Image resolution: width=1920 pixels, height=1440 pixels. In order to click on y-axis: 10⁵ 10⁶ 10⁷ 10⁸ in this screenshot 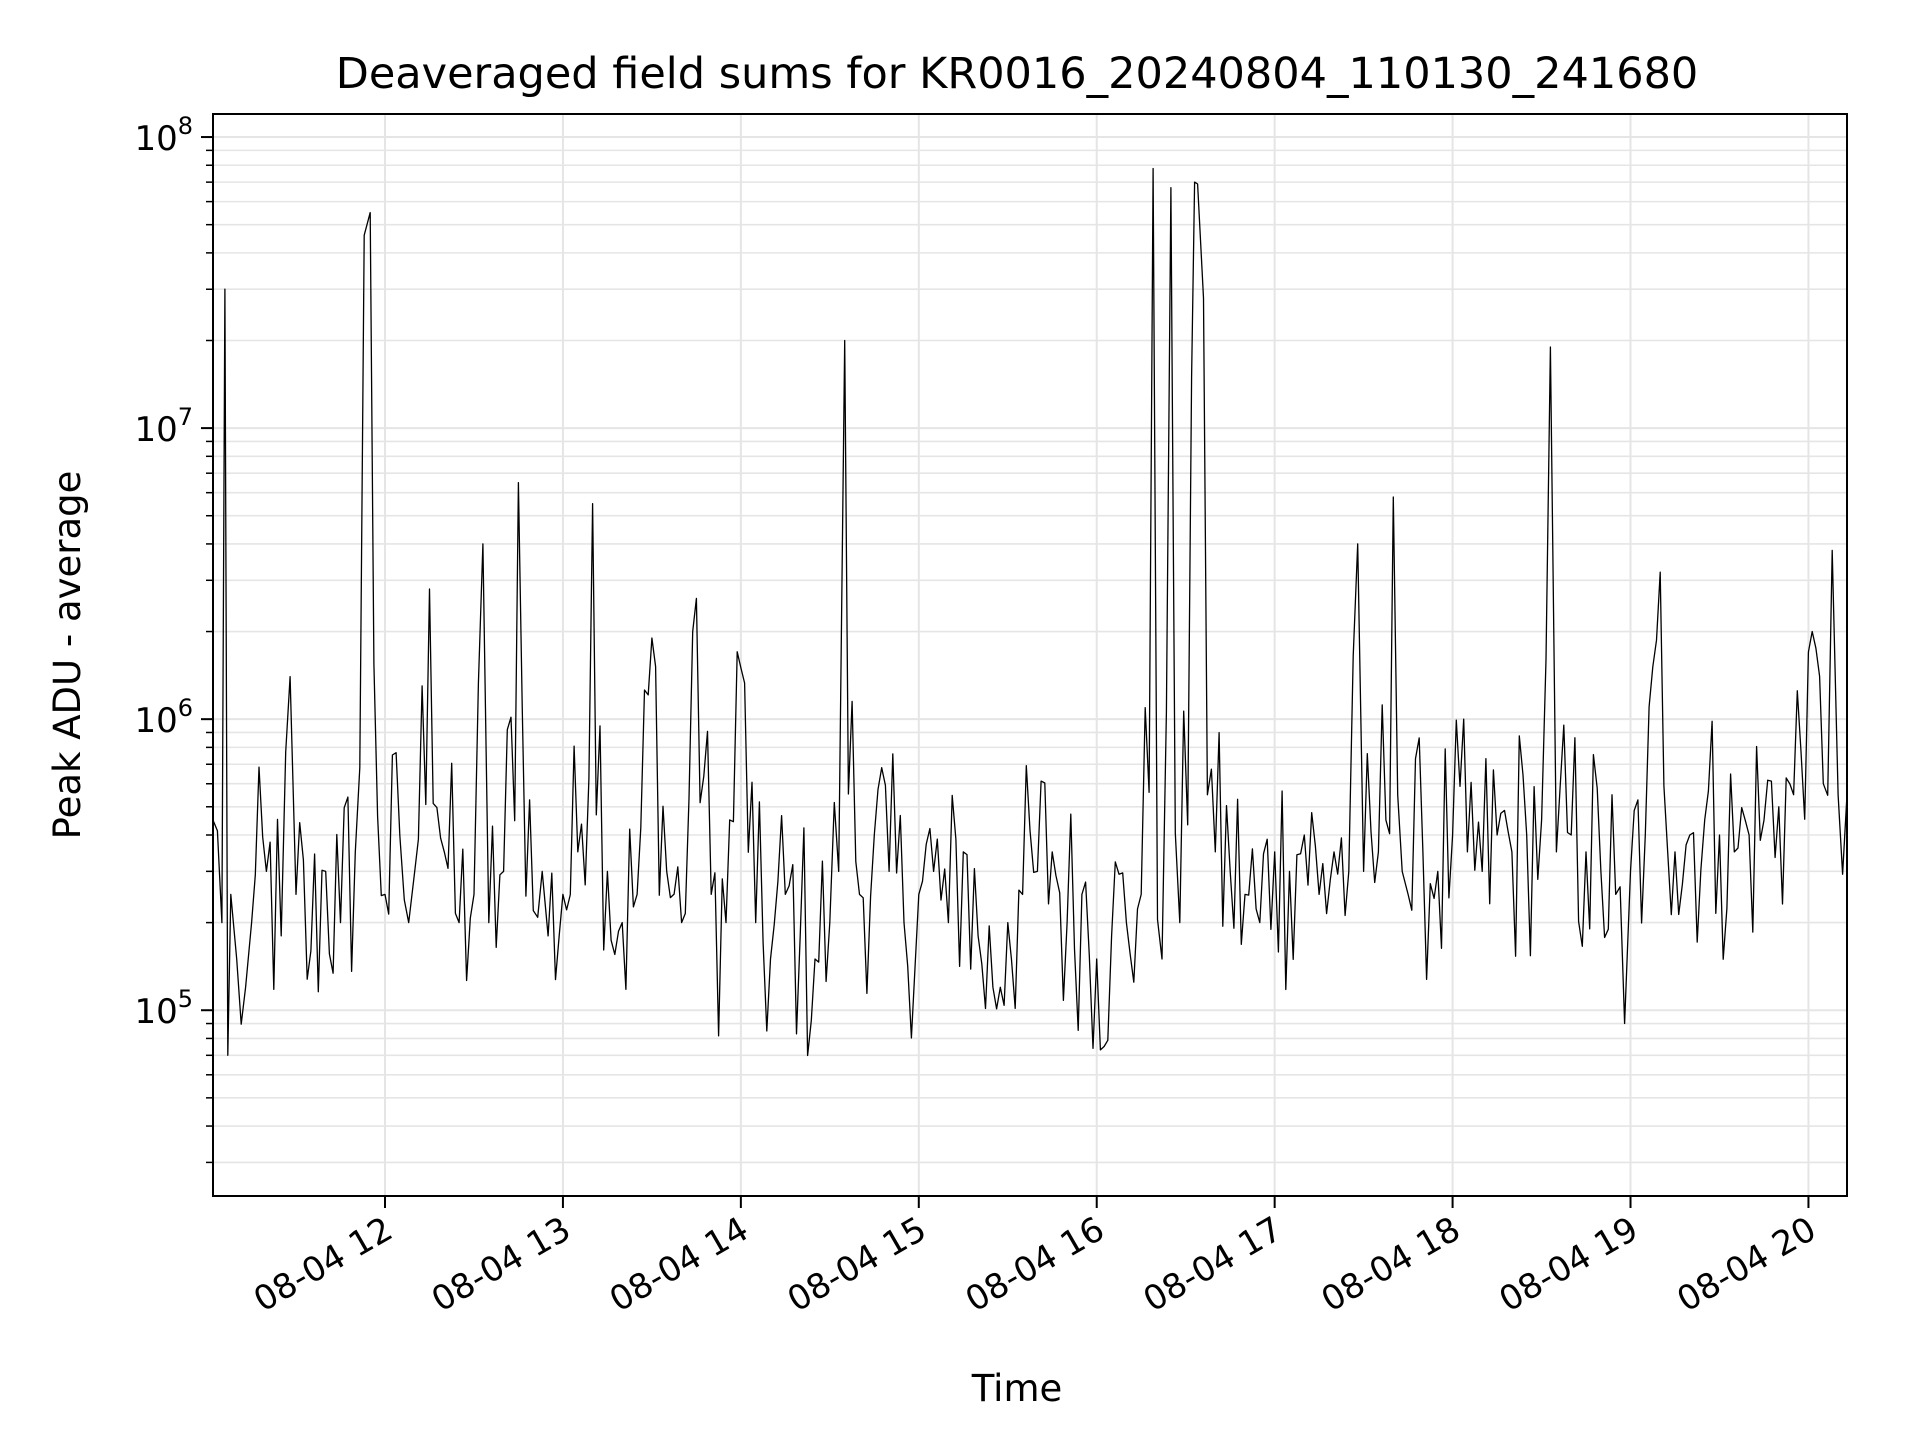, I will do `click(173, 638)`.